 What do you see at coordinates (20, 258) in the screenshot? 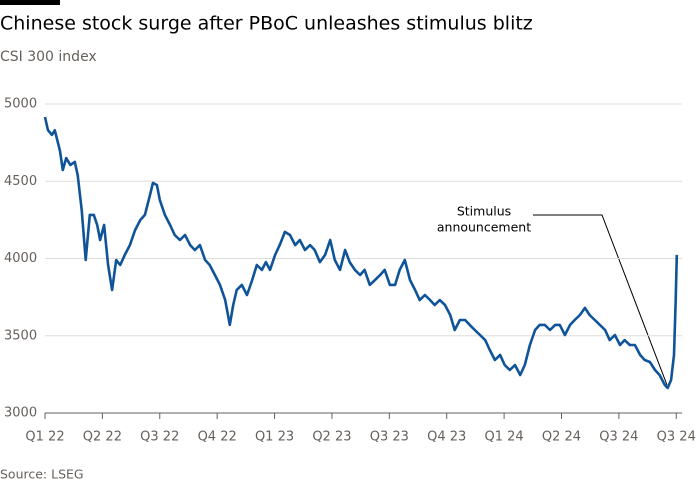
I see `y-tick-label: 4000` at bounding box center [20, 258].